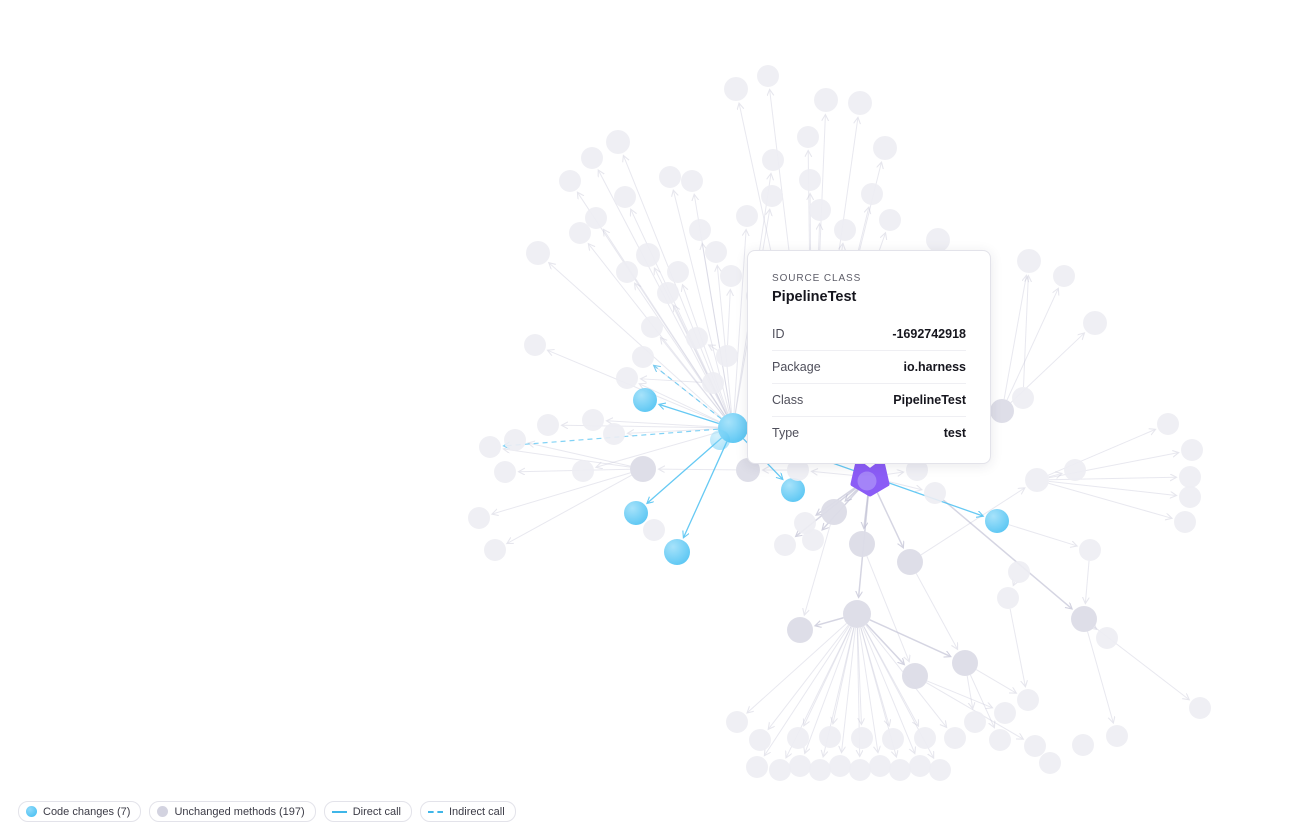 Image resolution: width=1312 pixels, height=828 pixels. Describe the element at coordinates (367, 811) in the screenshot. I see `legend-pill-direct-call: Direct call` at that location.